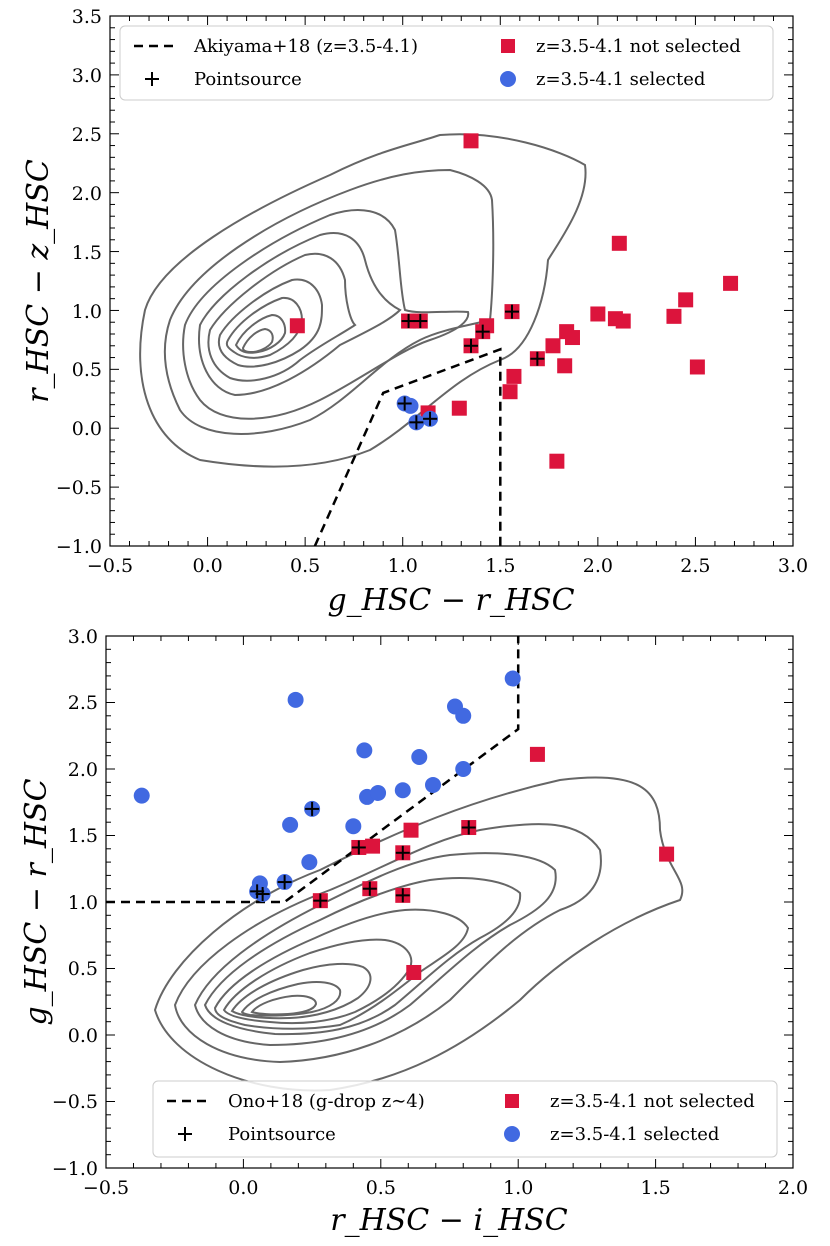 The height and width of the screenshot is (1246, 830). Describe the element at coordinates (79, 547) in the screenshot. I see `top-ytick-label: −1.0` at that location.